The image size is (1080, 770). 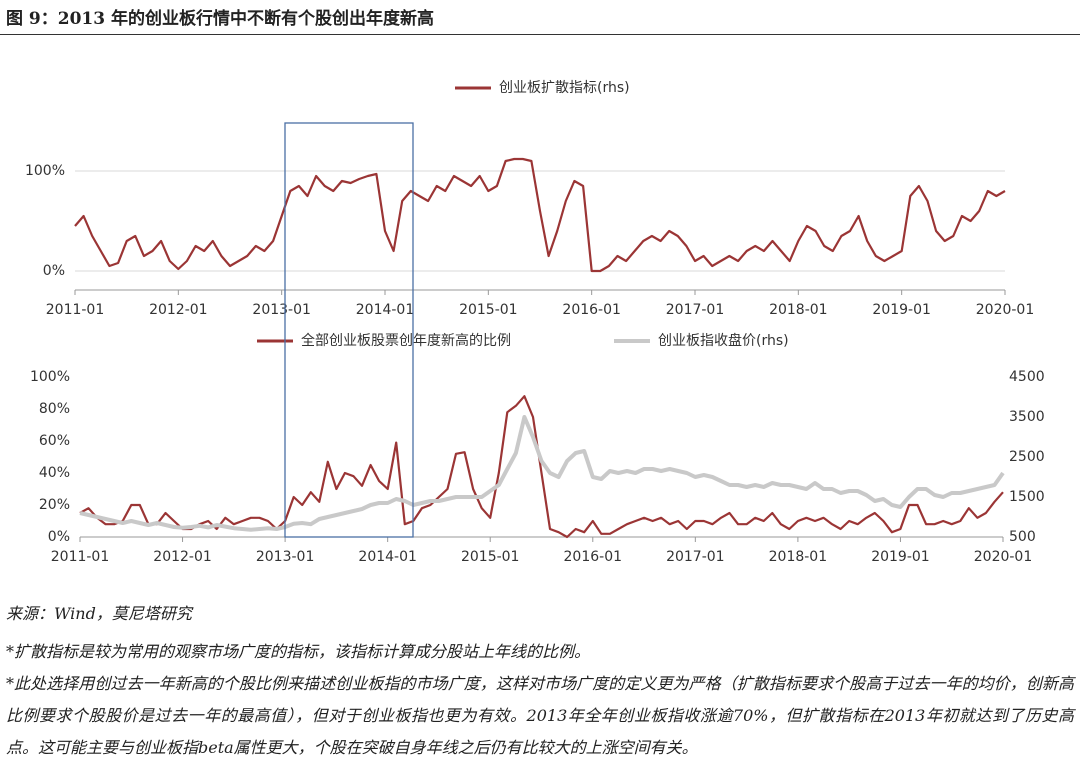 What do you see at coordinates (406, 340) in the screenshot?
I see `legend-label: 全部创业板股票创年度新高的比例` at bounding box center [406, 340].